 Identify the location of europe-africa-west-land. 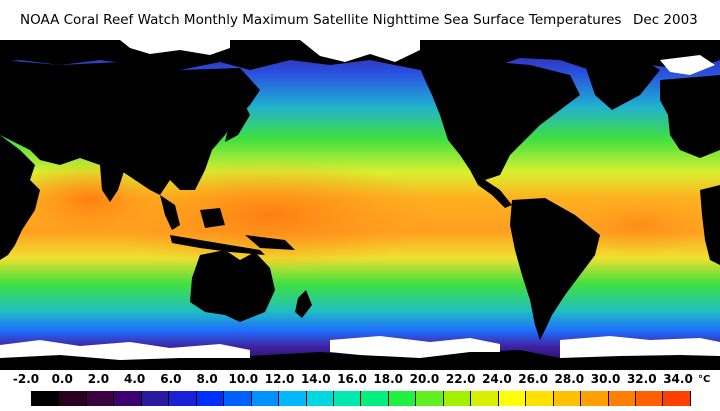
(690, 116).